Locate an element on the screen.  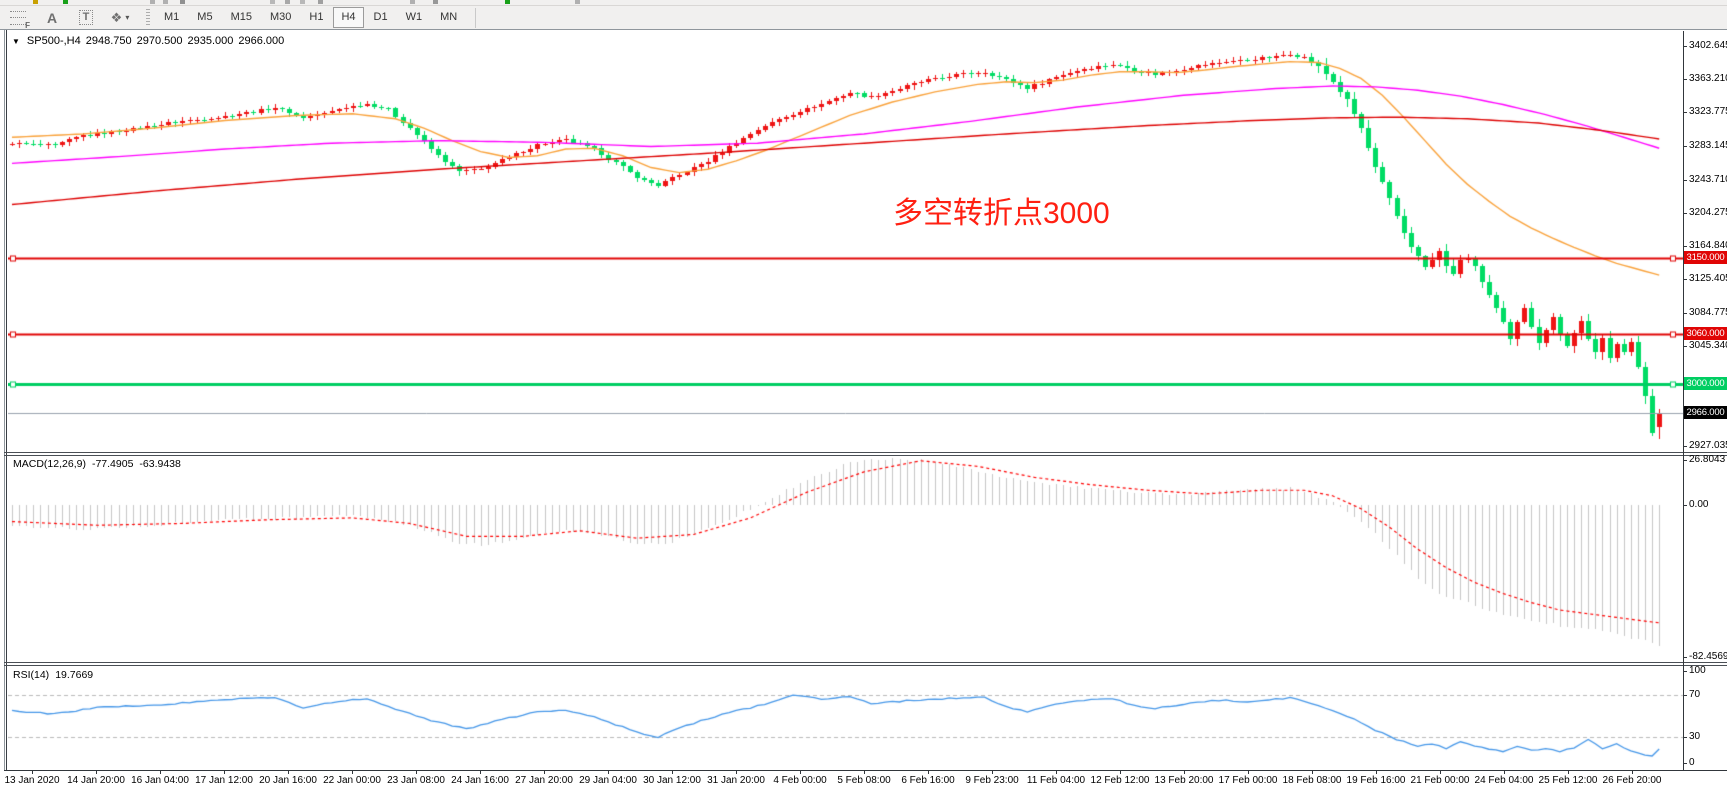
date-tick-label: 31 Jan 20:00 is located at coordinates (736, 780).